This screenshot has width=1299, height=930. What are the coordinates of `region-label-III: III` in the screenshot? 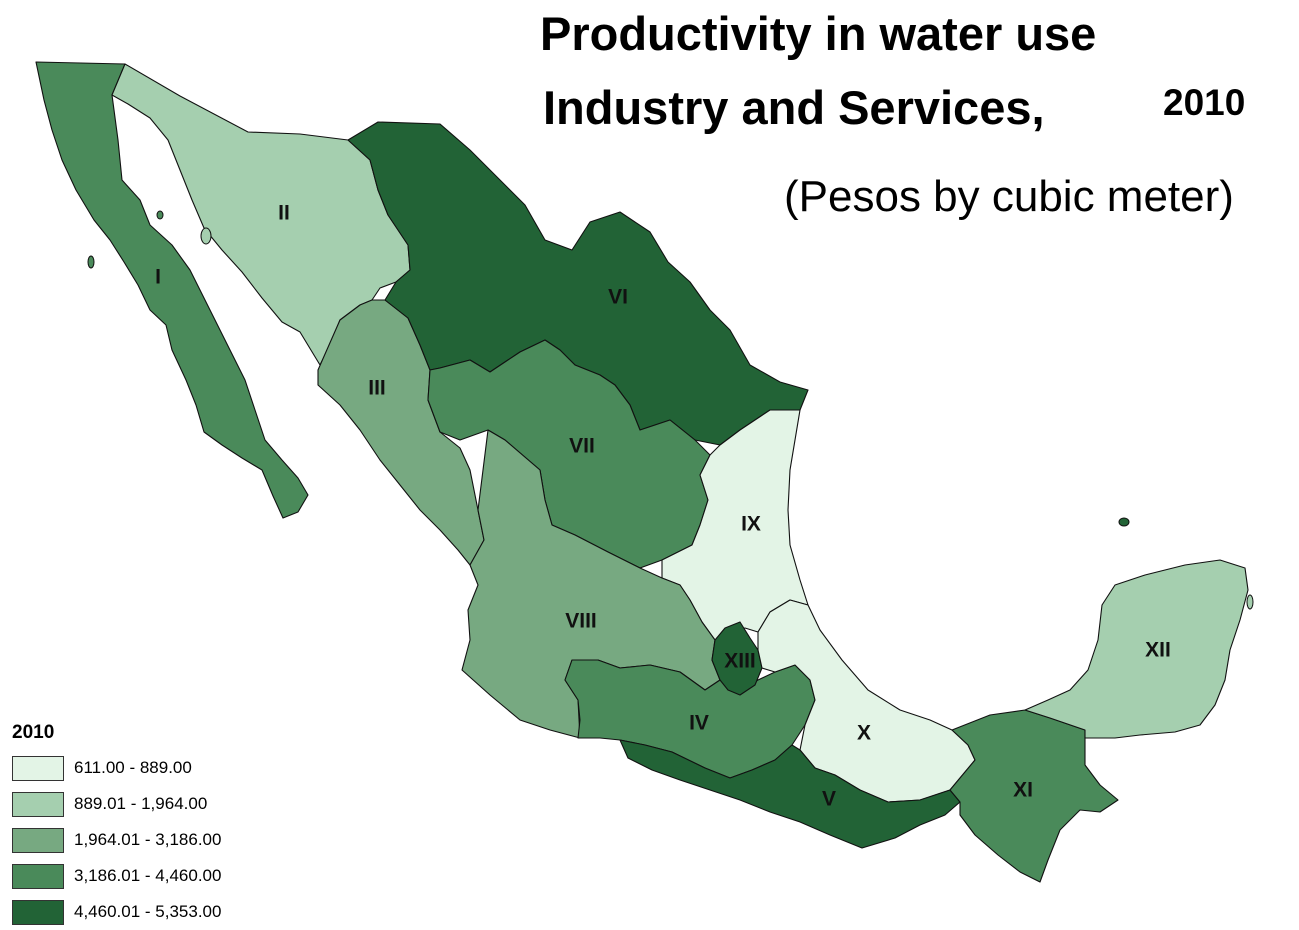 It's located at (377, 388).